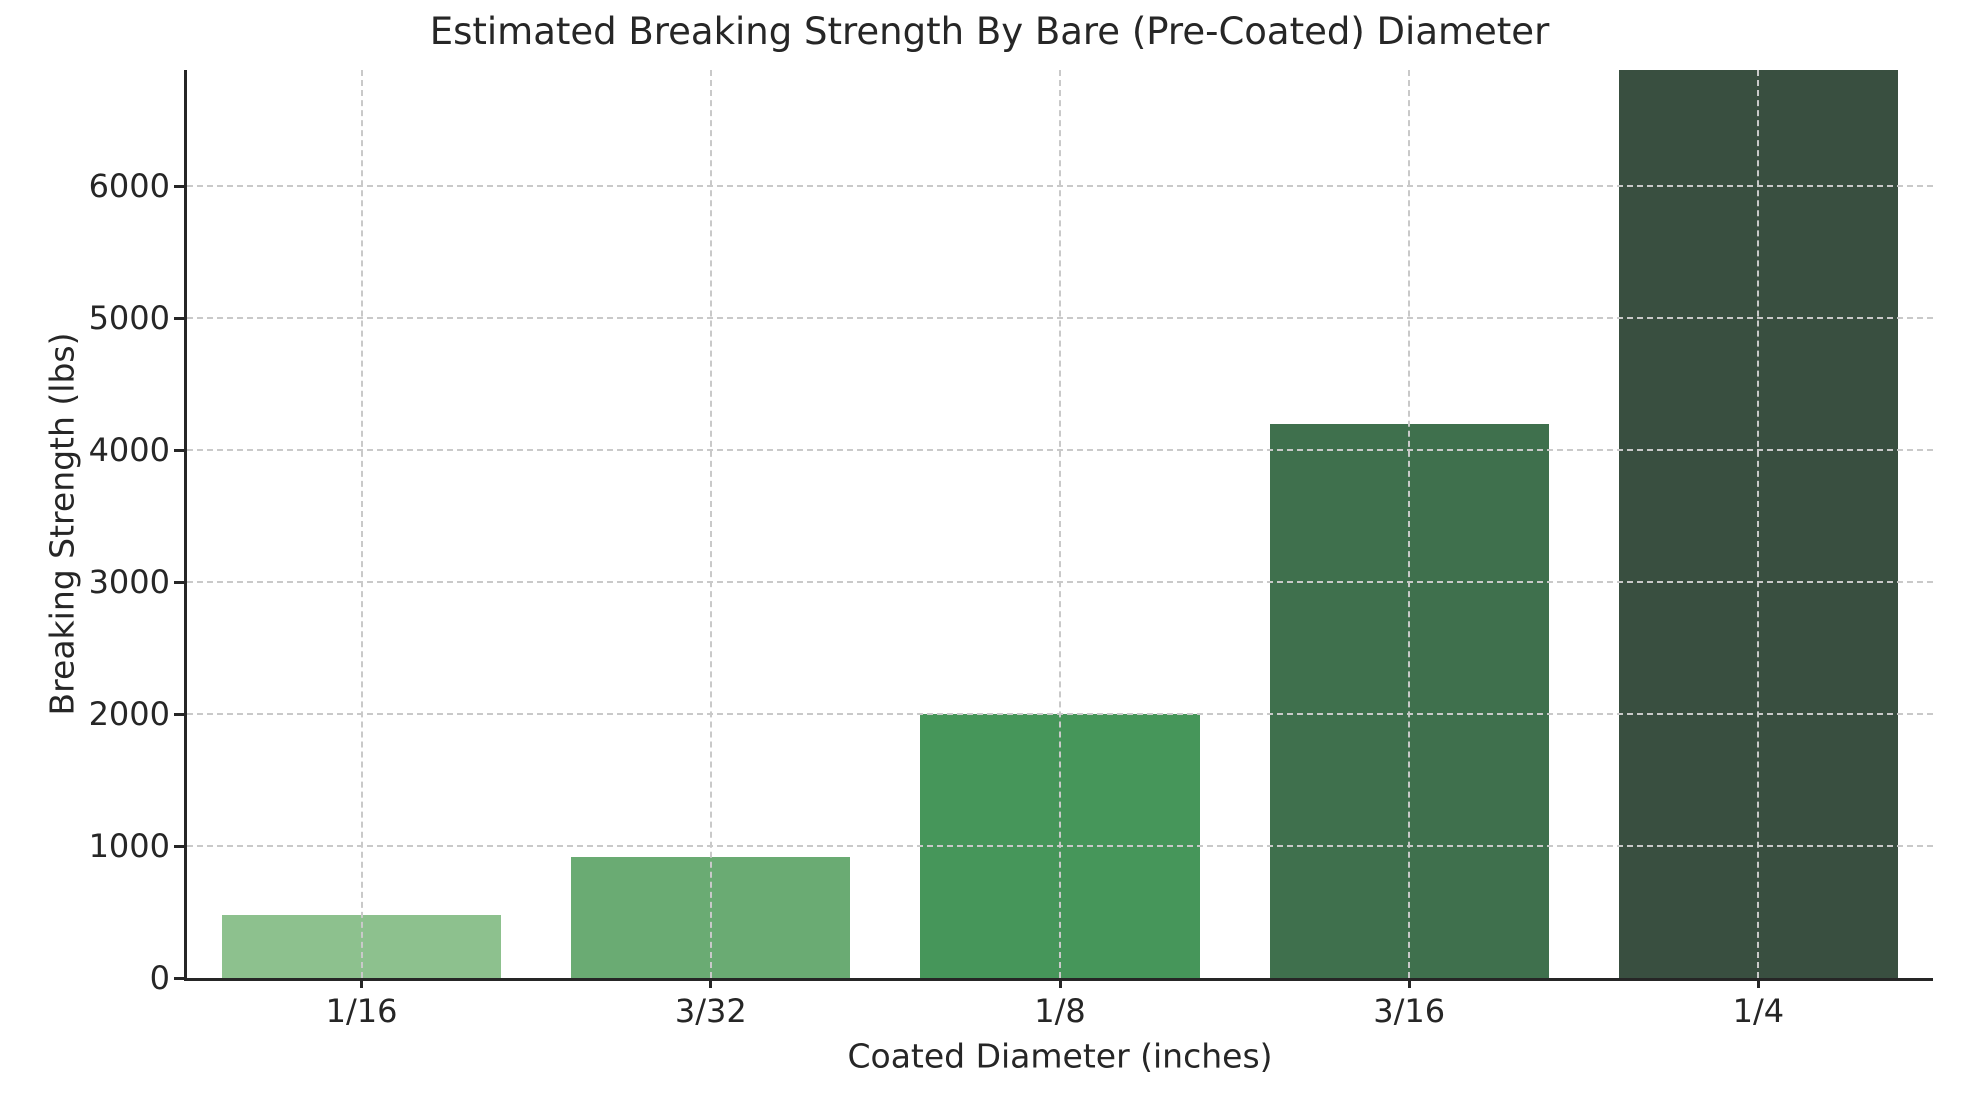  Describe the element at coordinates (159, 978) in the screenshot. I see `y-tick-label-0: 0` at that location.